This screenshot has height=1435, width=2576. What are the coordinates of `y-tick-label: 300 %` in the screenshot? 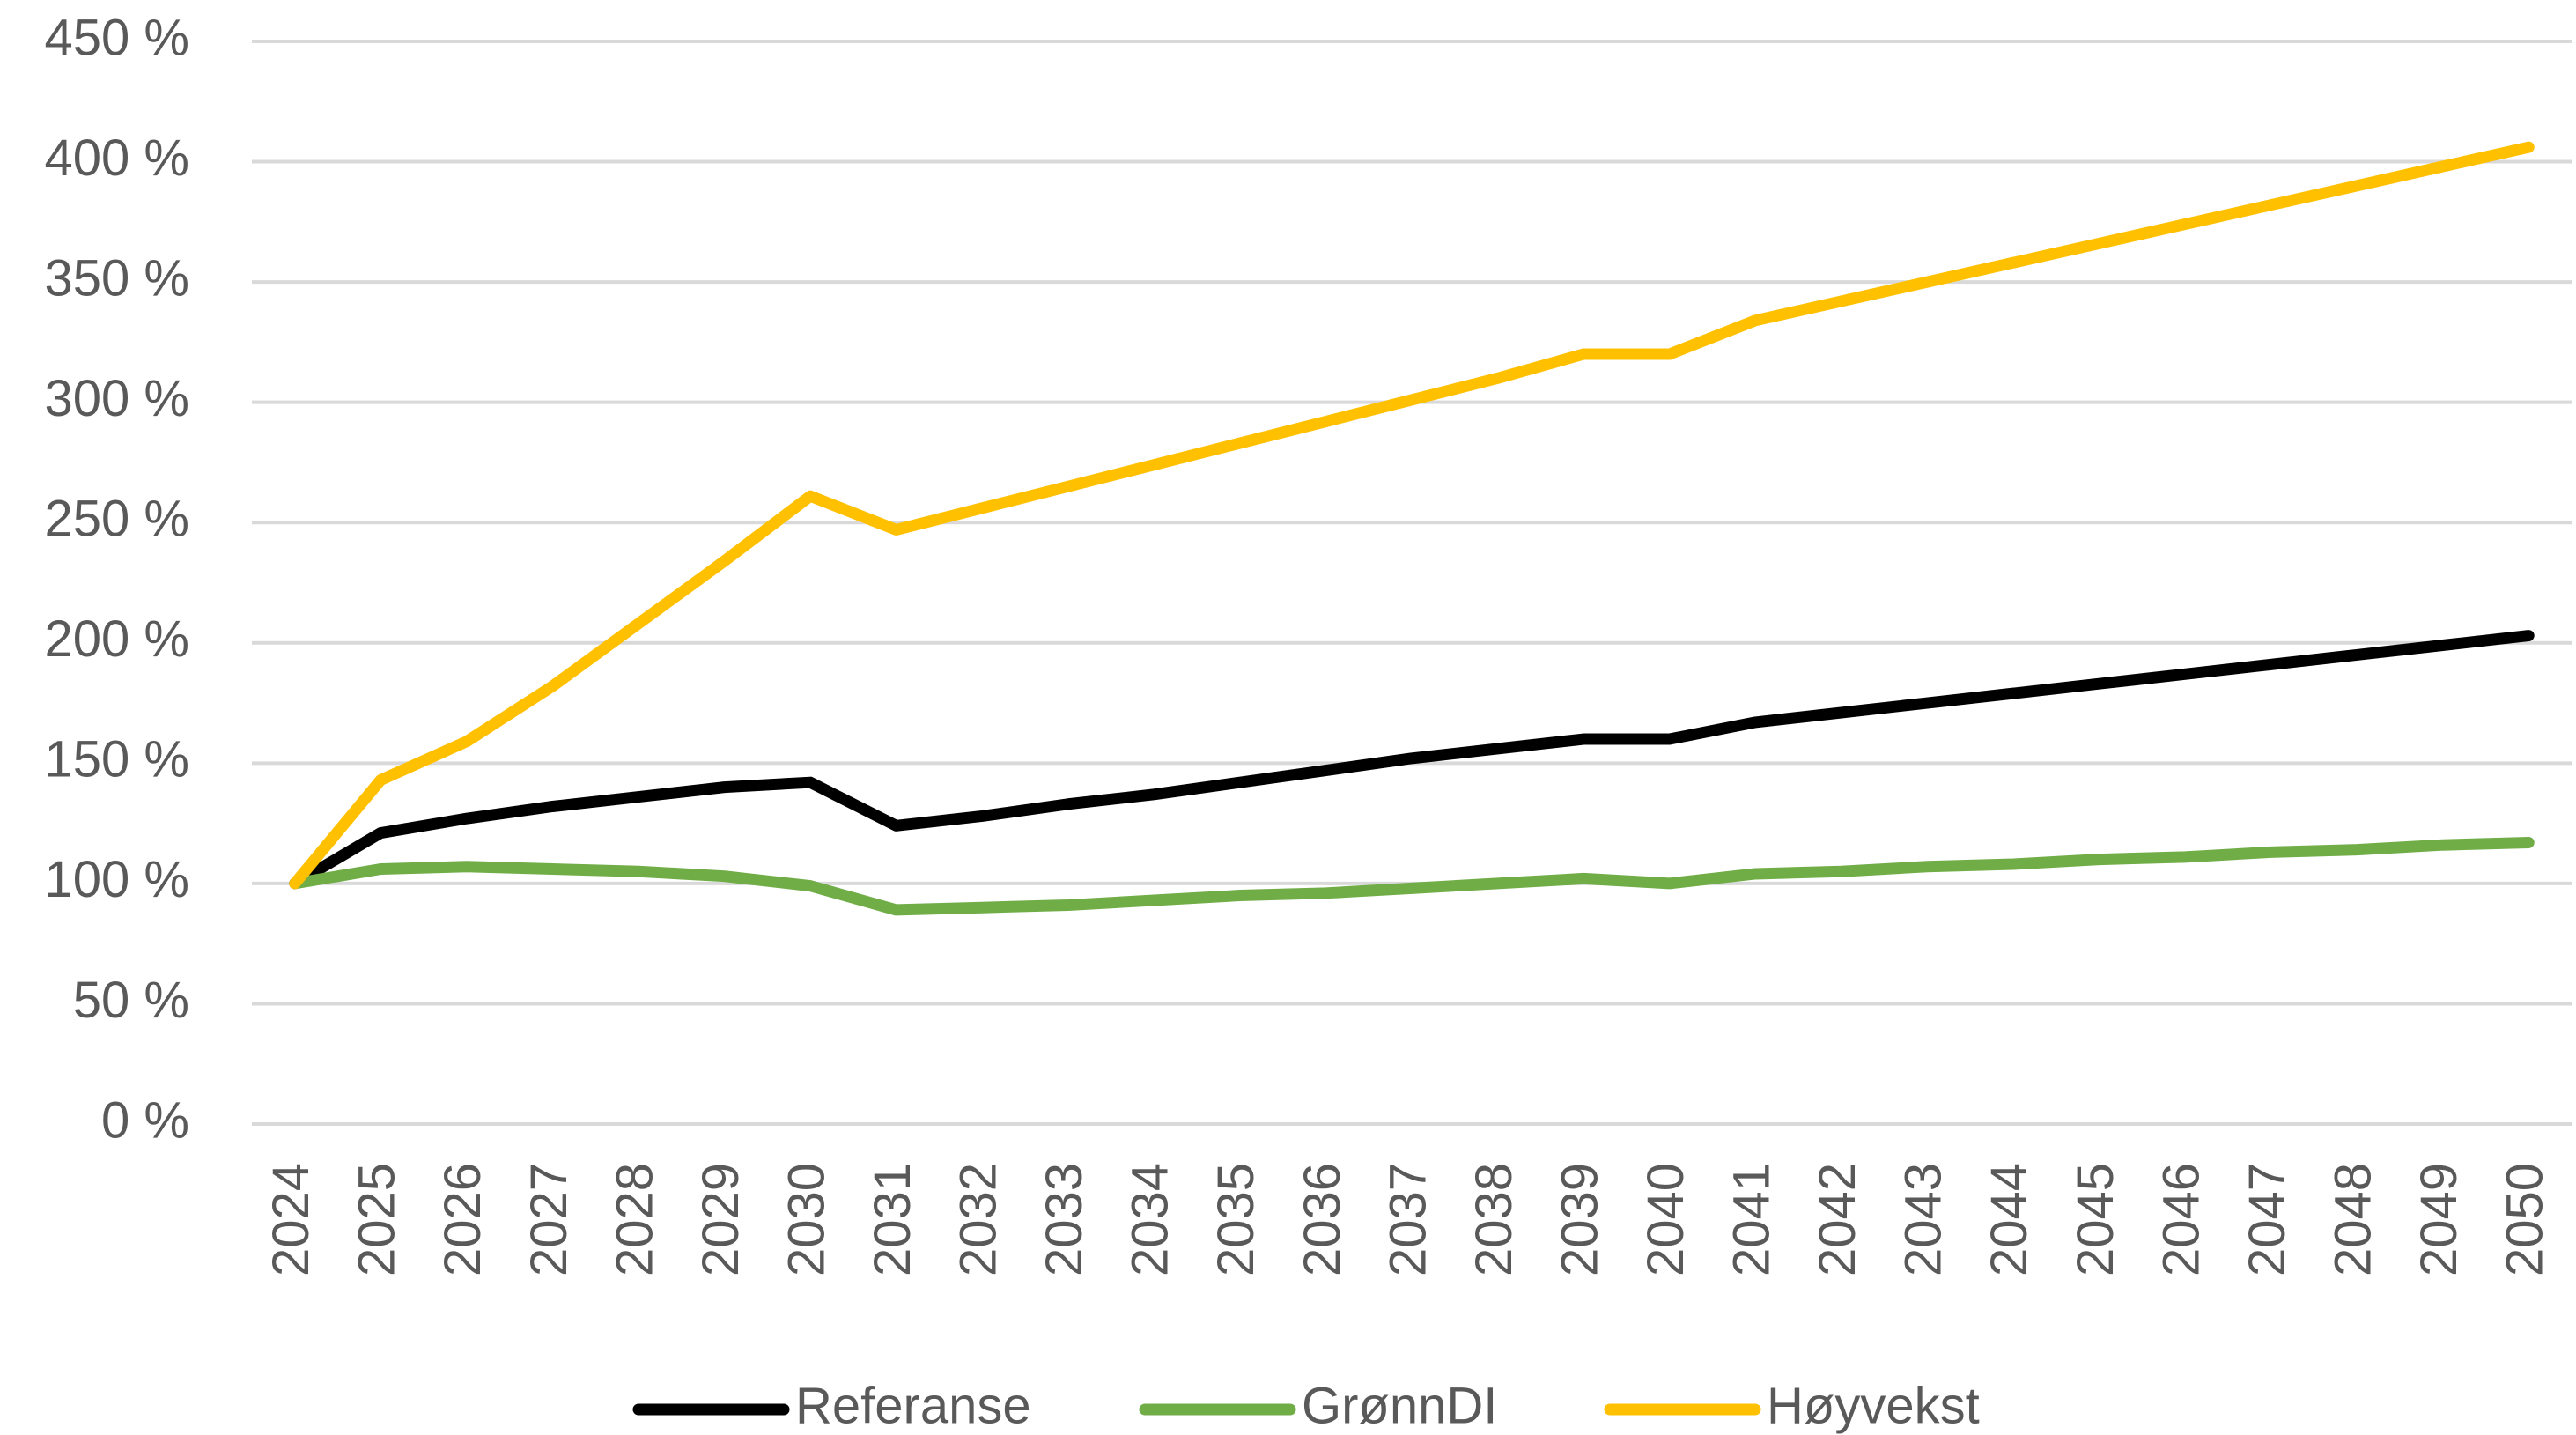 It's located at (117, 399).